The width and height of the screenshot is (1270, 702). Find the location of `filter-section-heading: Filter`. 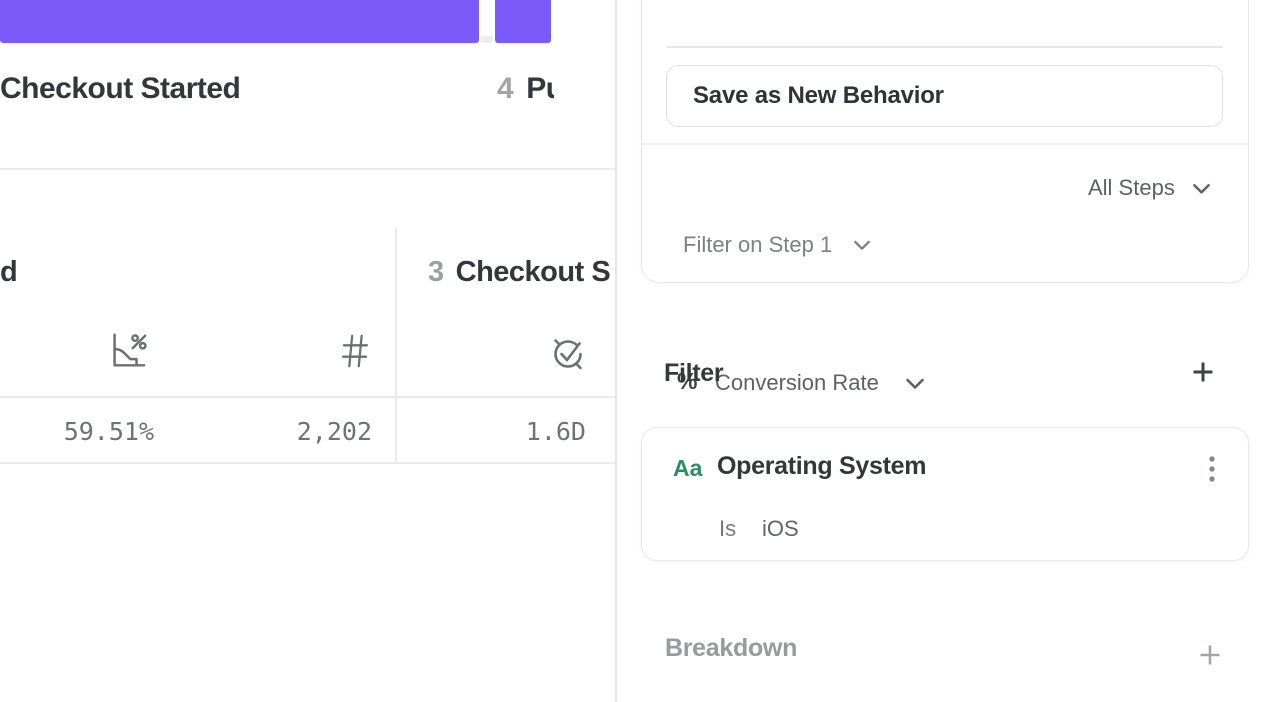

filter-section-heading: Filter is located at coordinates (694, 373).